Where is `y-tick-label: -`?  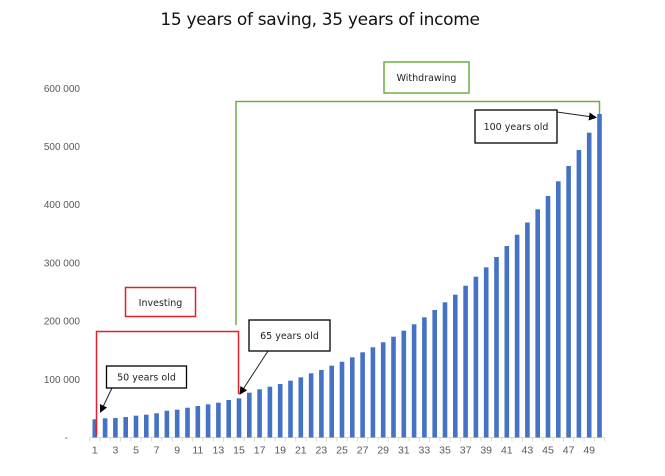
y-tick-label: - is located at coordinates (66, 438).